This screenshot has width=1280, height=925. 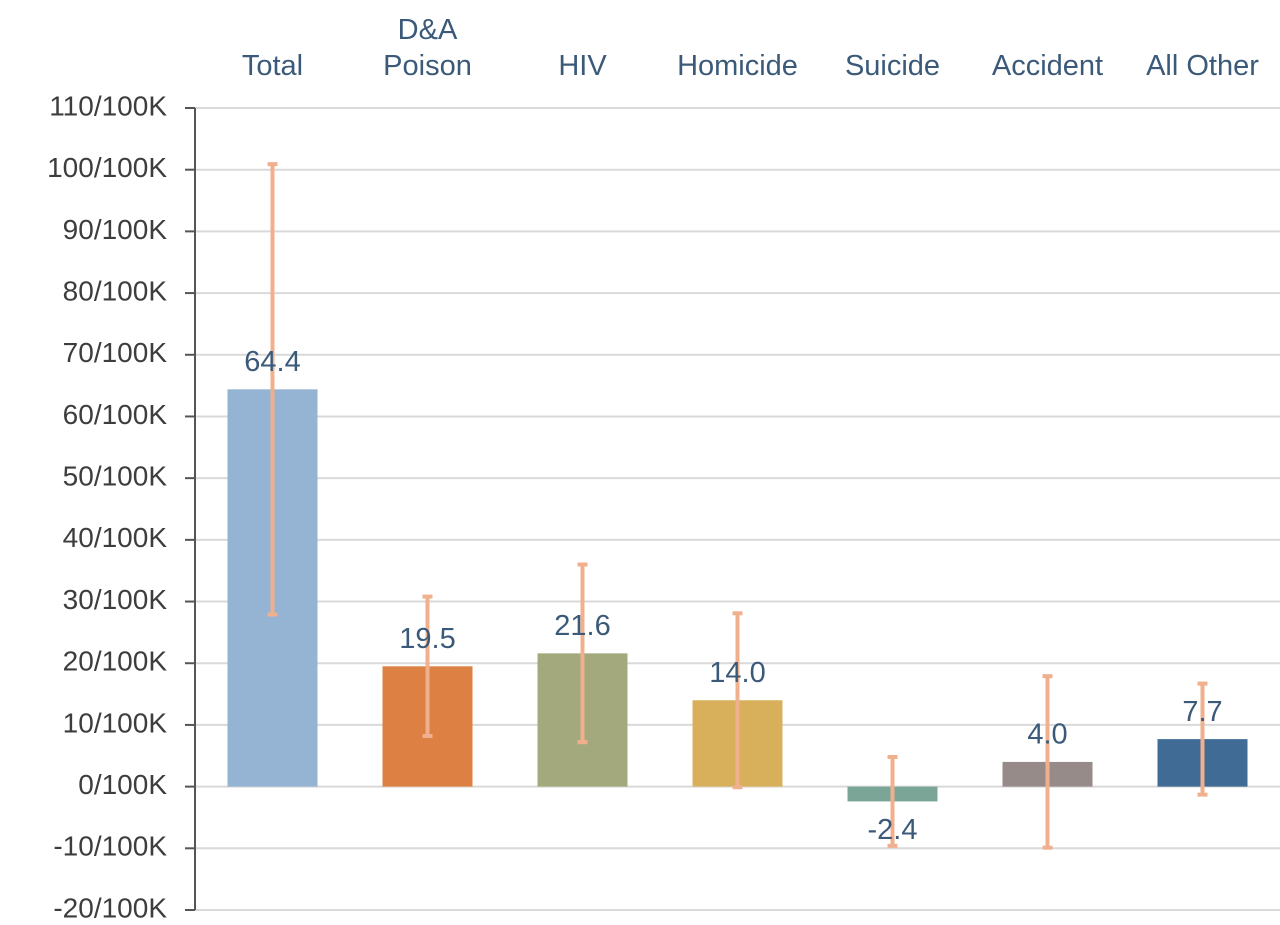 I want to click on category-label: All Other, so click(x=1202, y=66).